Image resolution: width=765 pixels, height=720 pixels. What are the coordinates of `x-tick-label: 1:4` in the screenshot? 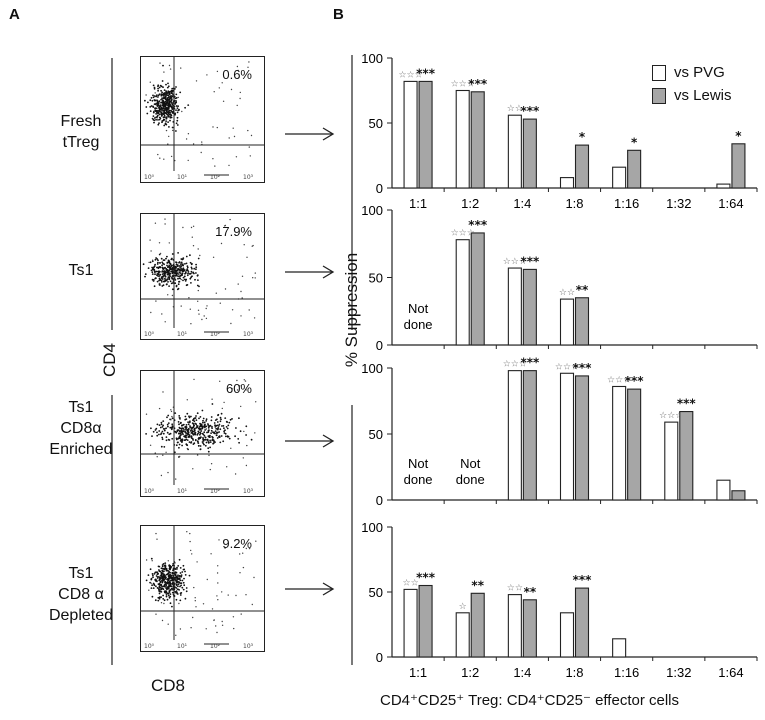 It's located at (522, 203).